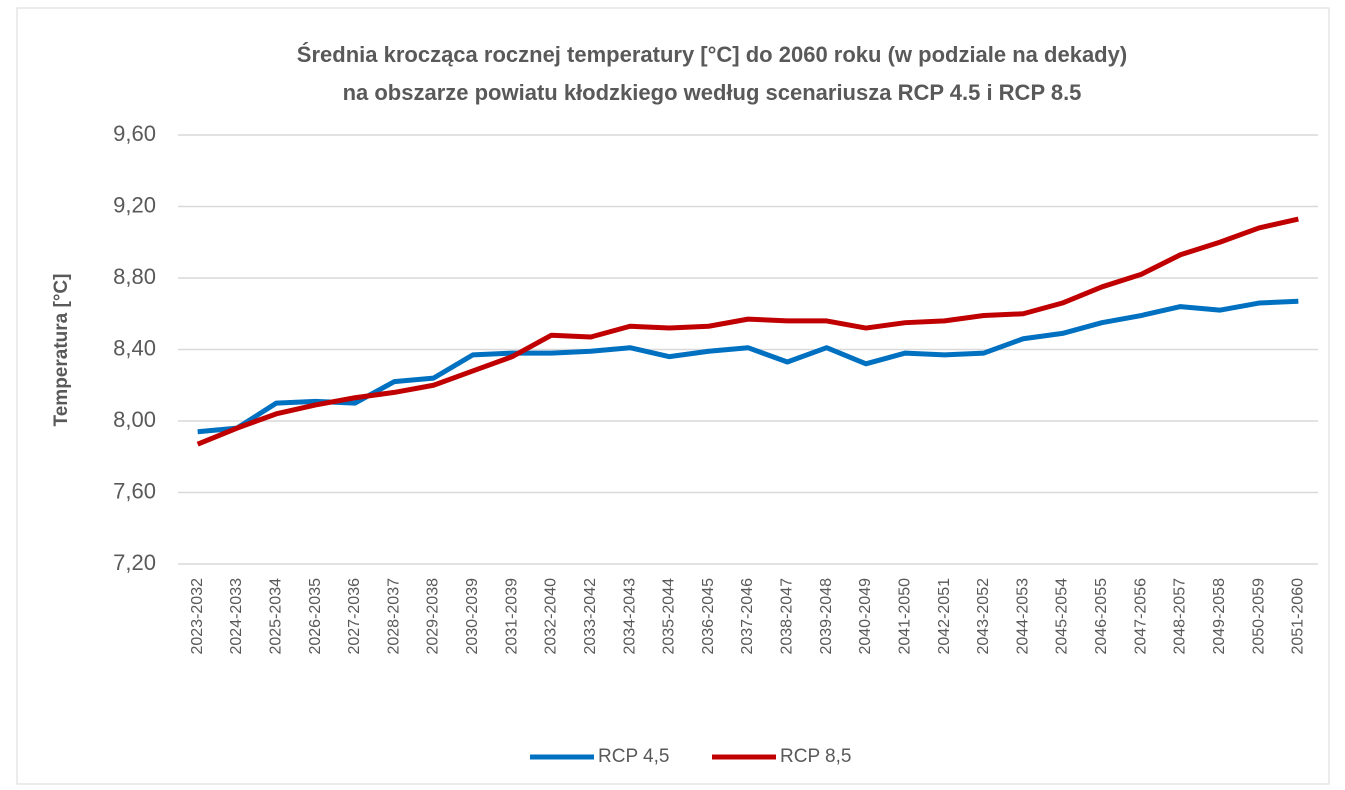 The width and height of the screenshot is (1345, 790). Describe the element at coordinates (1101, 616) in the screenshot. I see `x-tick-label: 2046-2055` at that location.